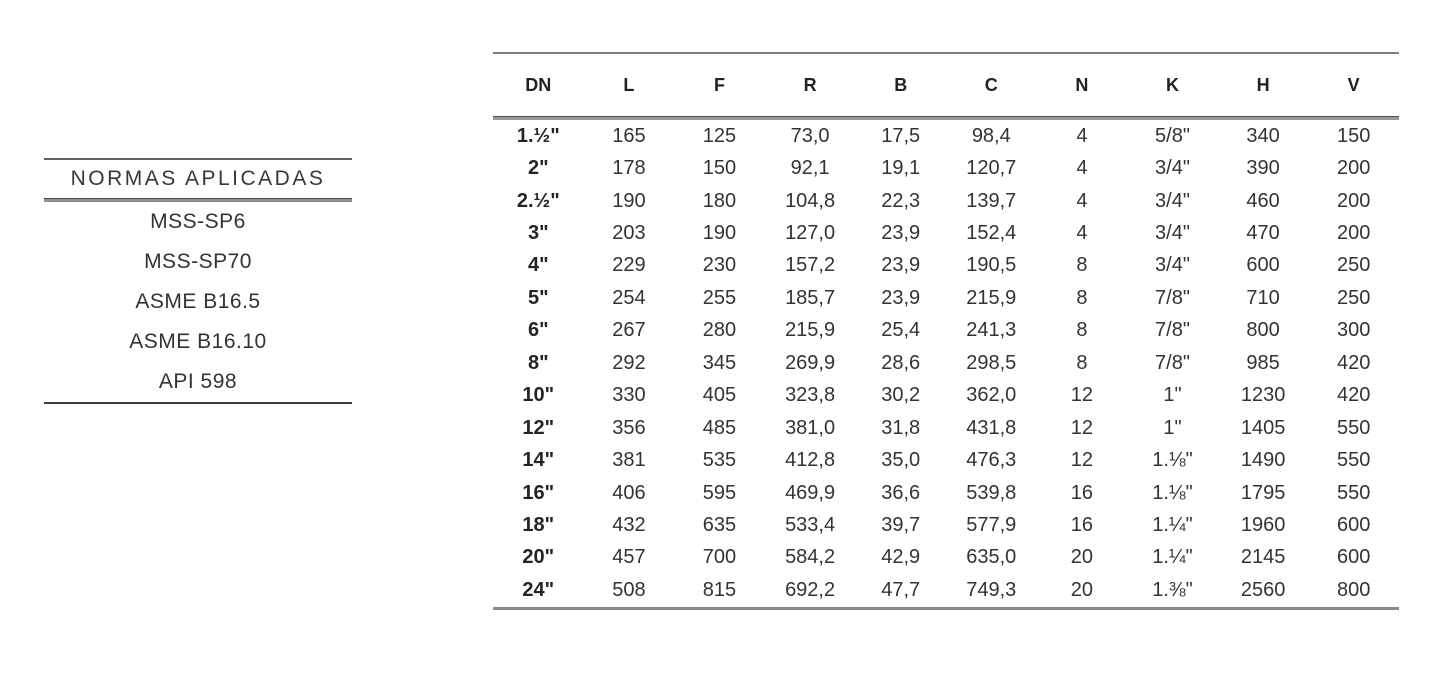 The width and height of the screenshot is (1440, 683). Describe the element at coordinates (901, 492) in the screenshot. I see `table-cell: 36,6` at that location.